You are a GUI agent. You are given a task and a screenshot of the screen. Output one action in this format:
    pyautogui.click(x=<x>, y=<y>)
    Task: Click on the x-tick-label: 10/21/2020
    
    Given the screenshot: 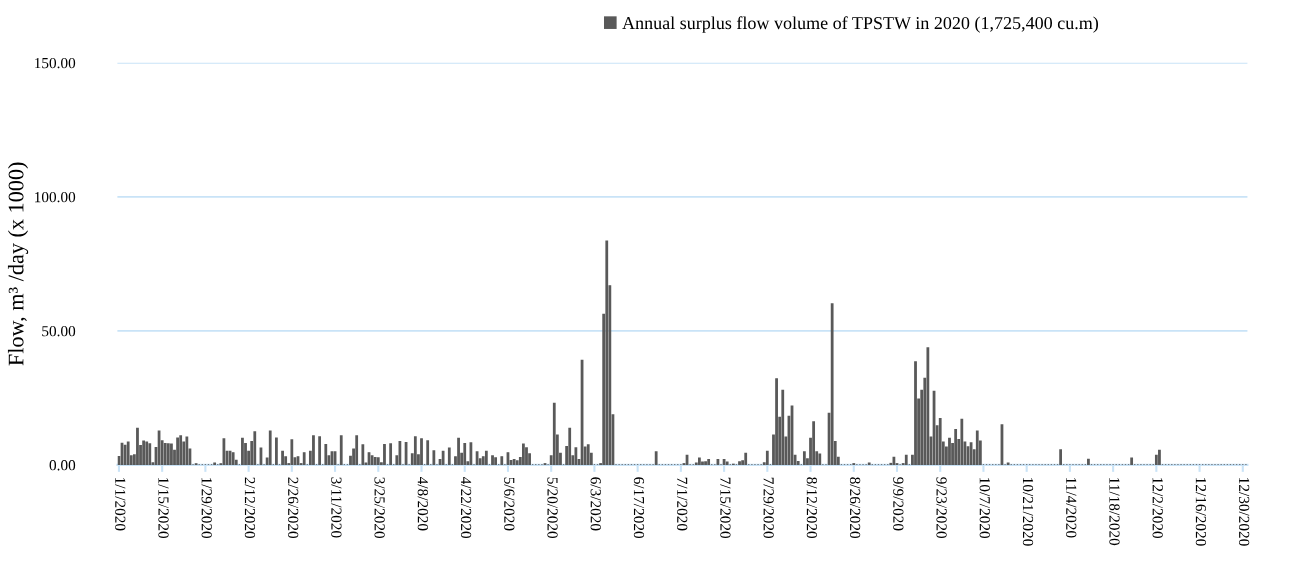 What is the action you would take?
    pyautogui.click(x=1028, y=512)
    